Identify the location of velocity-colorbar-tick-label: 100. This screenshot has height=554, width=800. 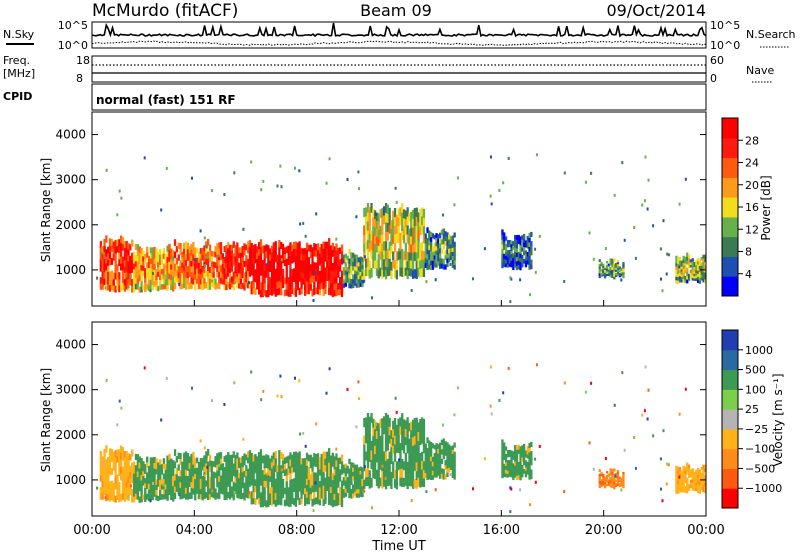
(755, 389).